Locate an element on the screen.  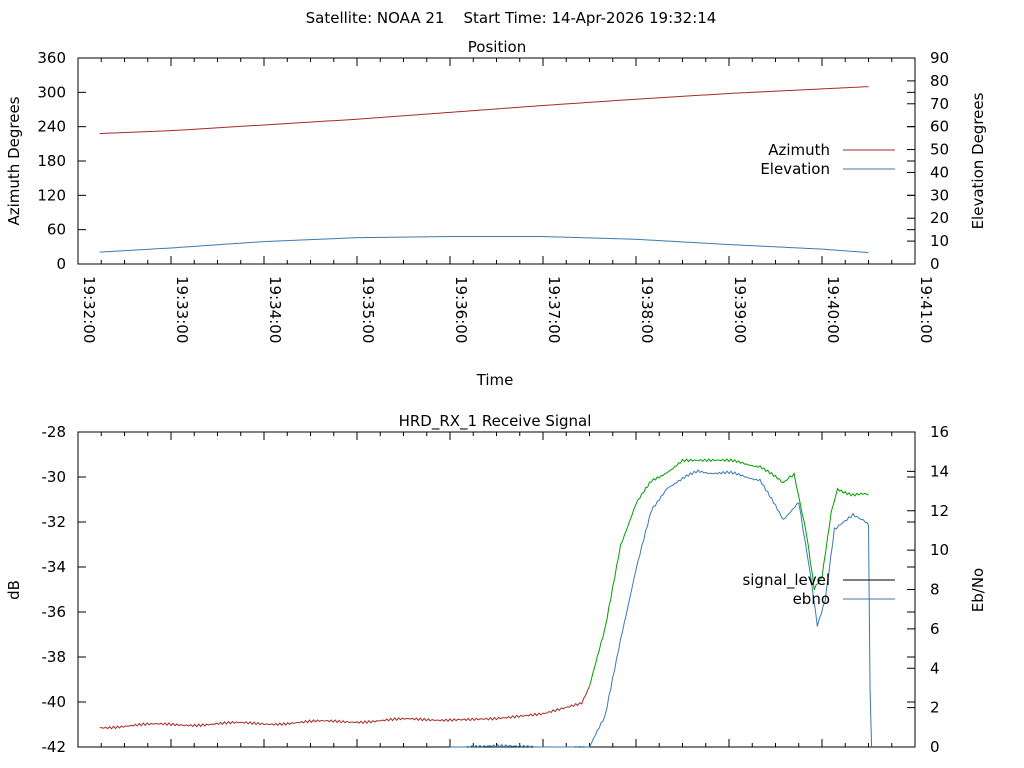
position-x-tick-label: 19:40:00 is located at coordinates (833, 309).